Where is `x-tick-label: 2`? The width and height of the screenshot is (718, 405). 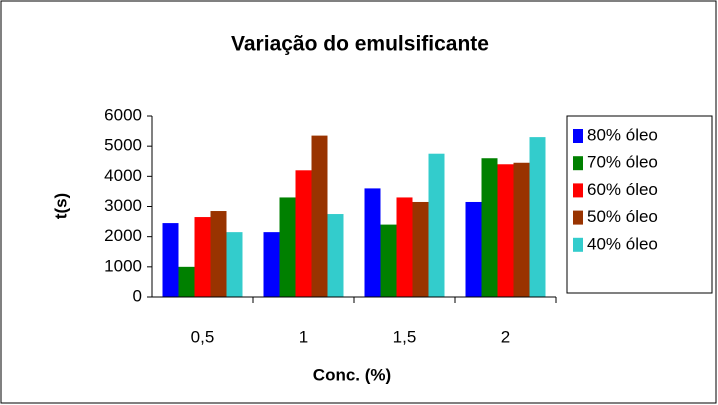 x-tick-label: 2 is located at coordinates (505, 336).